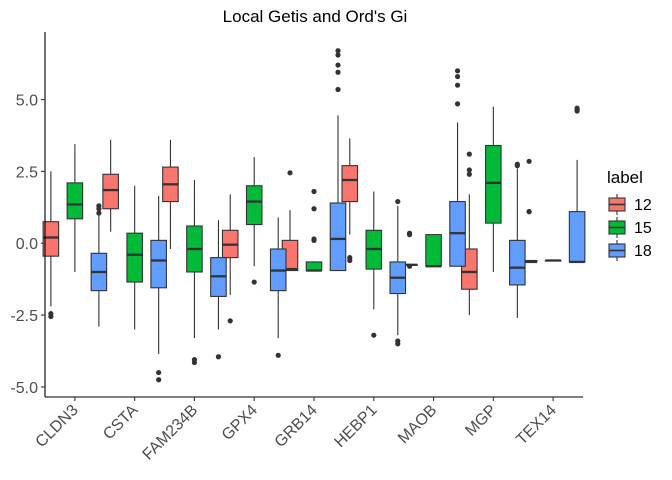 Image resolution: width=672 pixels, height=480 pixels. I want to click on x-tick-label: MAOB, so click(417, 424).